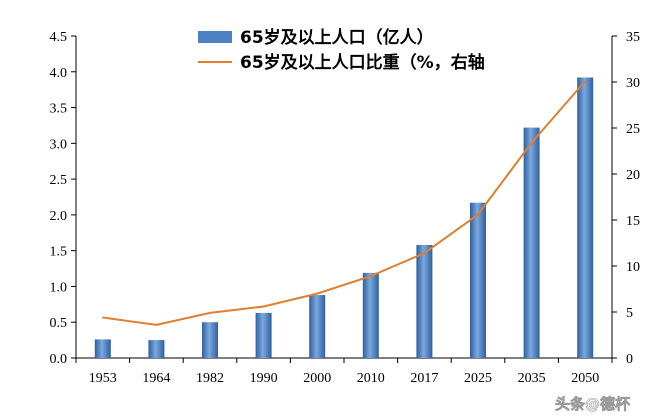 The image size is (660, 418). Describe the element at coordinates (344, 372) in the screenshot. I see `x-axis-ticks: 1953 1964 1982 1990 2000 2010 2017 2025 2035 2050` at that location.